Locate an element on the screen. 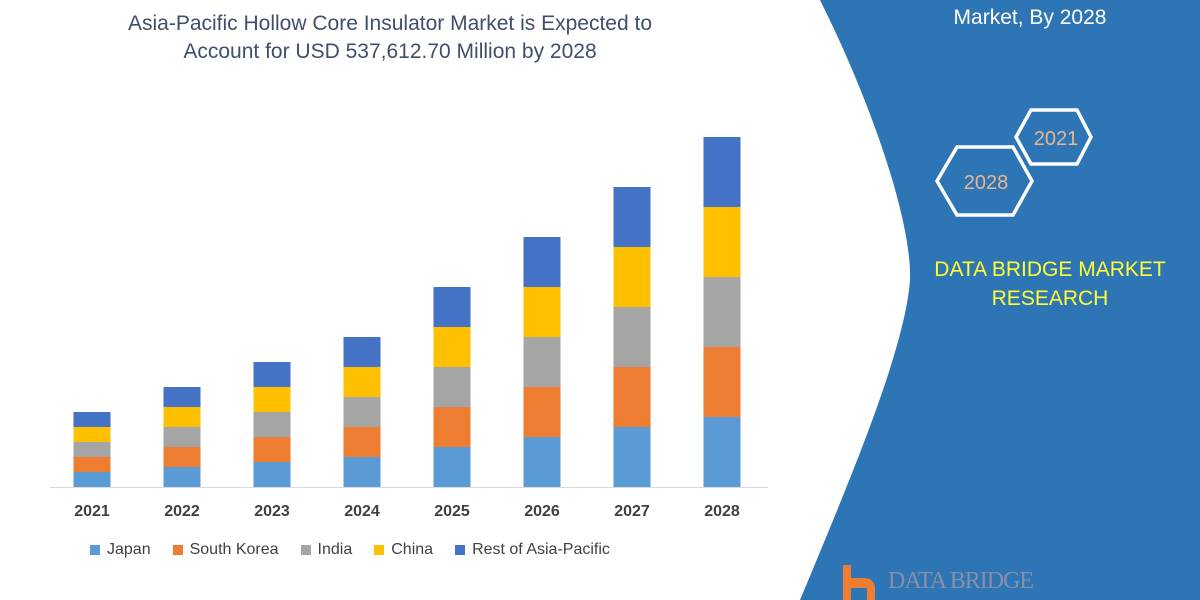 This screenshot has height=600, width=1200. bar-2028-india is located at coordinates (722, 312).